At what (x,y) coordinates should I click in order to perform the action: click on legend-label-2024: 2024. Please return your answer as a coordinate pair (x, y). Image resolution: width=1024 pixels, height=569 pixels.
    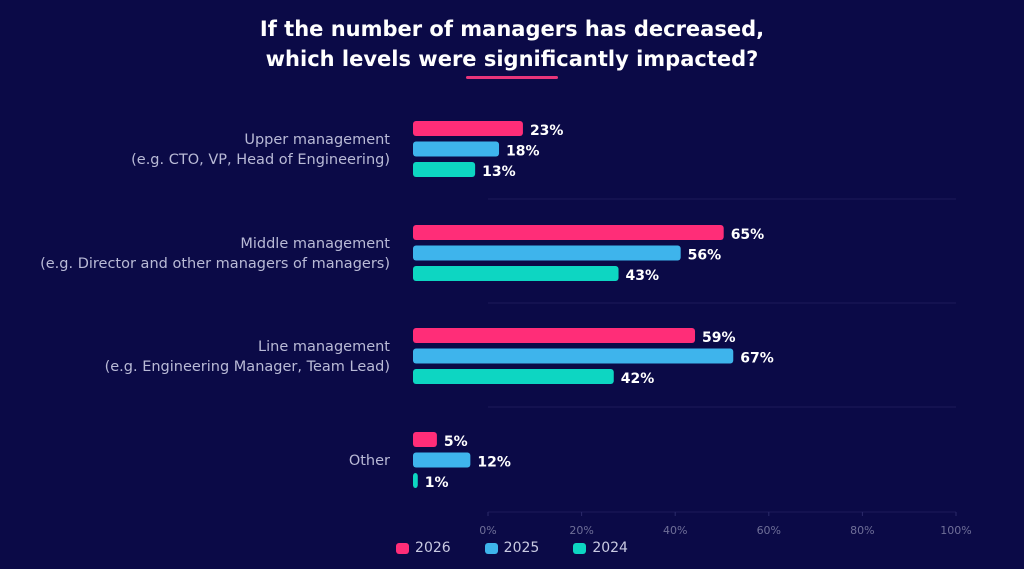
    Looking at the image, I should click on (610, 548).